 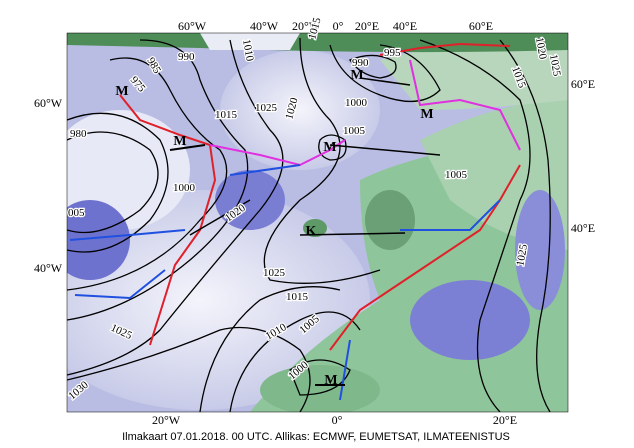 What do you see at coordinates (311, 231) in the screenshot?
I see `high-center: K` at bounding box center [311, 231].